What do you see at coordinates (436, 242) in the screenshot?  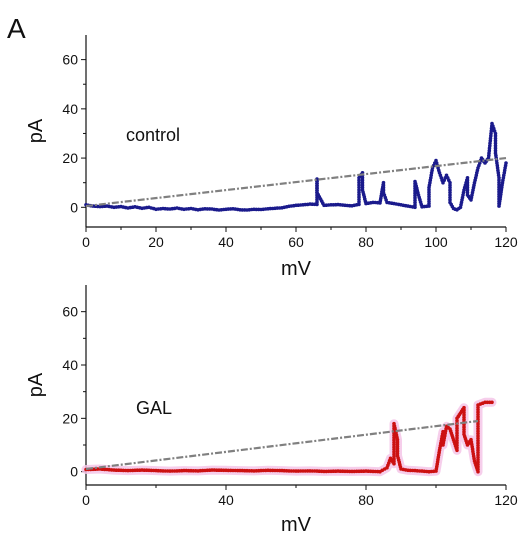 I see `x-tick-label: 100` at bounding box center [436, 242].